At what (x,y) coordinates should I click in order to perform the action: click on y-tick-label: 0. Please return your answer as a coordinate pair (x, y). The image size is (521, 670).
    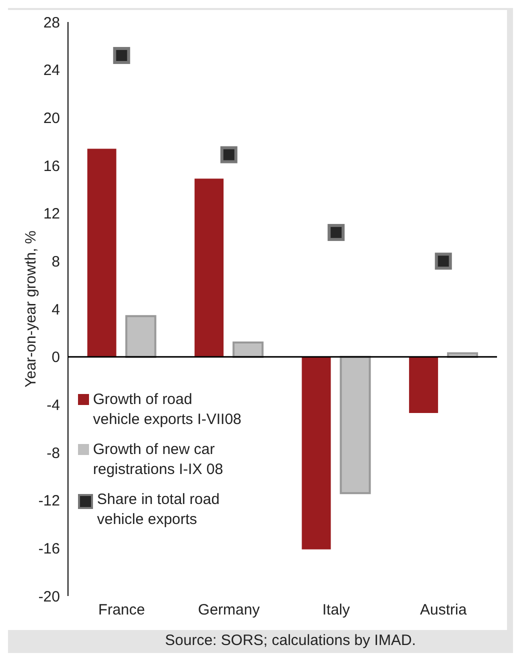
    Looking at the image, I should click on (56, 357).